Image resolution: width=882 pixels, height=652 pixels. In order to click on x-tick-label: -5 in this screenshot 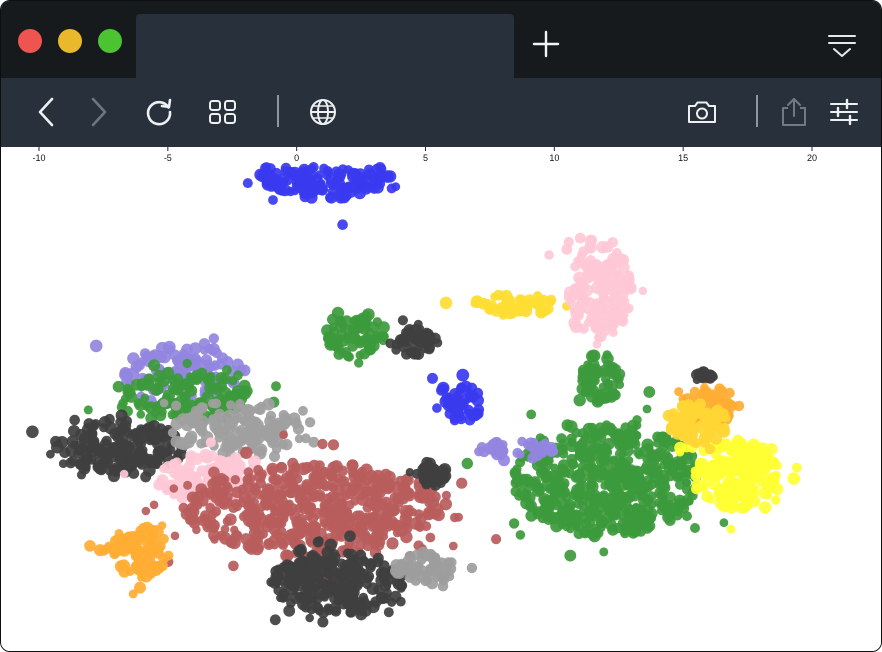, I will do `click(168, 158)`.